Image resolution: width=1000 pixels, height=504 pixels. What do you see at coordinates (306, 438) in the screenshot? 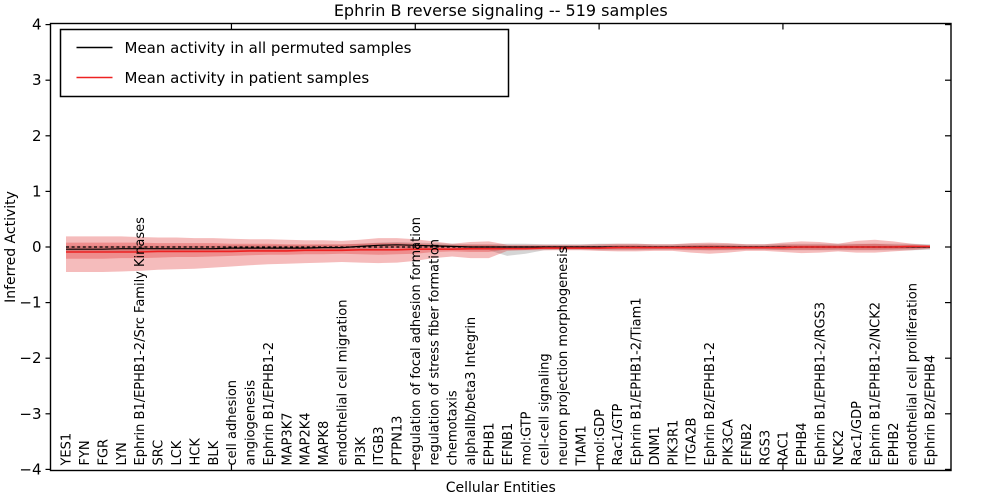
I see `x-tick-label: MAP2K4` at bounding box center [306, 438].